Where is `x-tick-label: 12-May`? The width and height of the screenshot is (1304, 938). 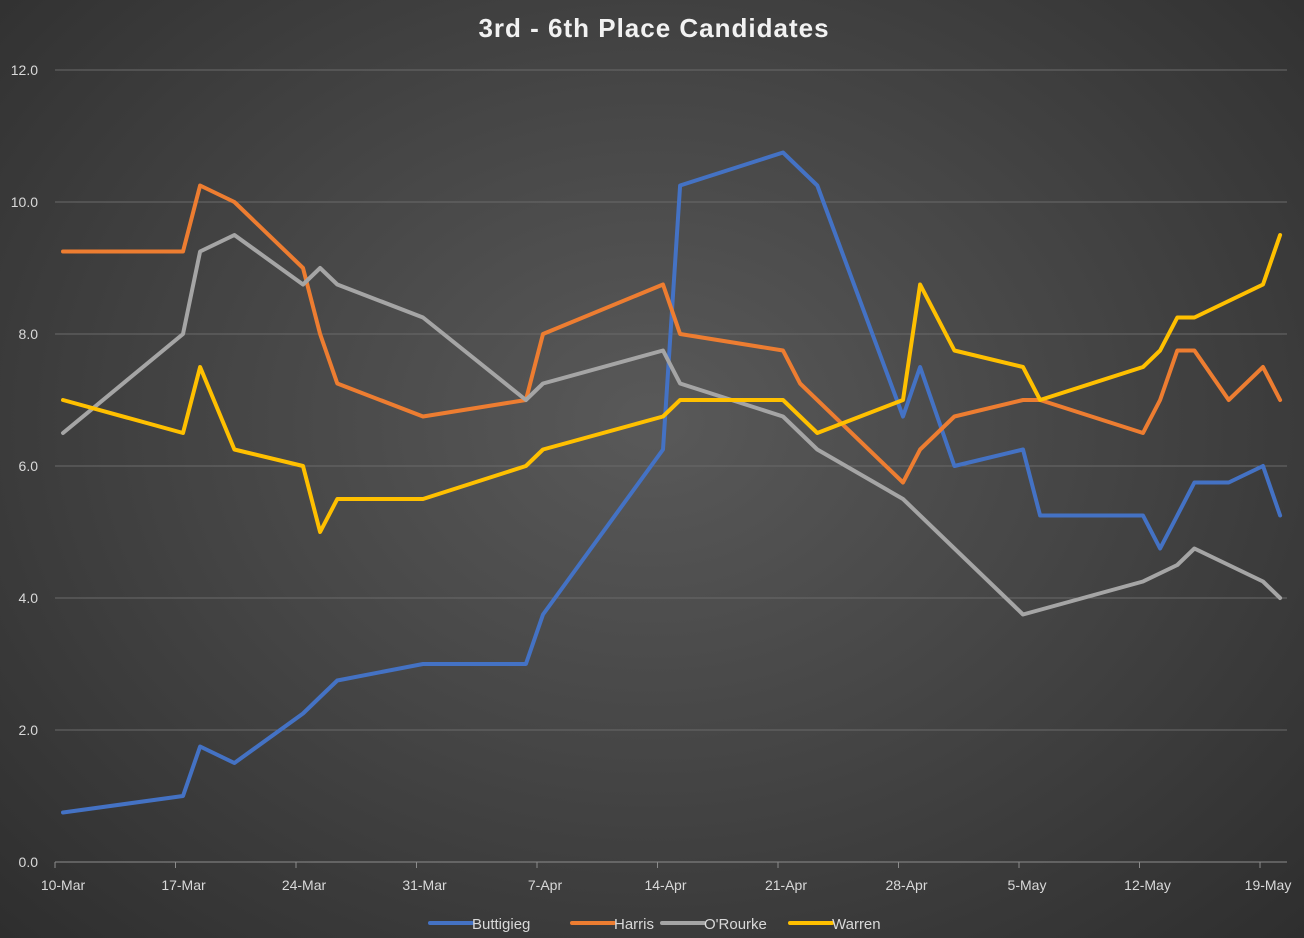
x-tick-label: 12-May is located at coordinates (1147, 885).